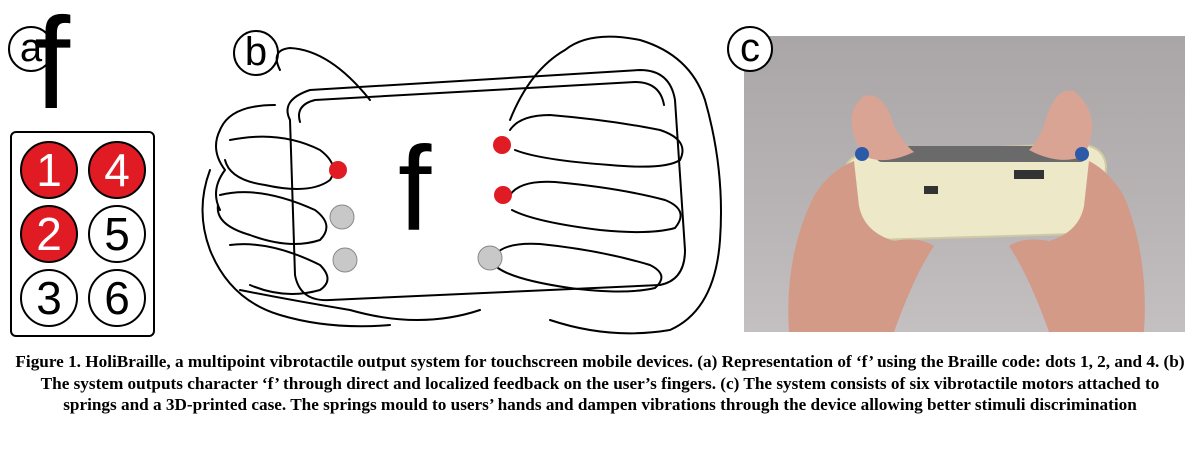 This screenshot has width=1200, height=457. I want to click on left-thumb-photo, so click(882, 128).